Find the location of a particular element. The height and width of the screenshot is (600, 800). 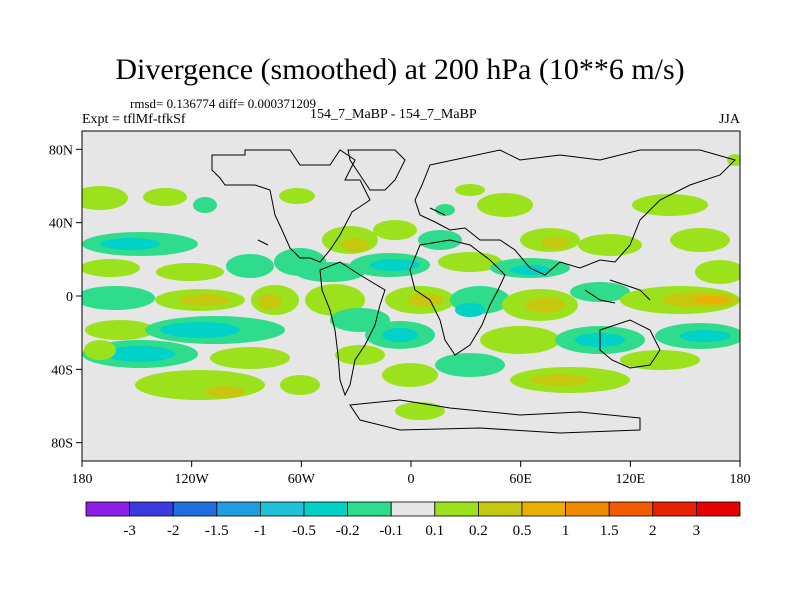

x-tick-label: 120E is located at coordinates (631, 479).